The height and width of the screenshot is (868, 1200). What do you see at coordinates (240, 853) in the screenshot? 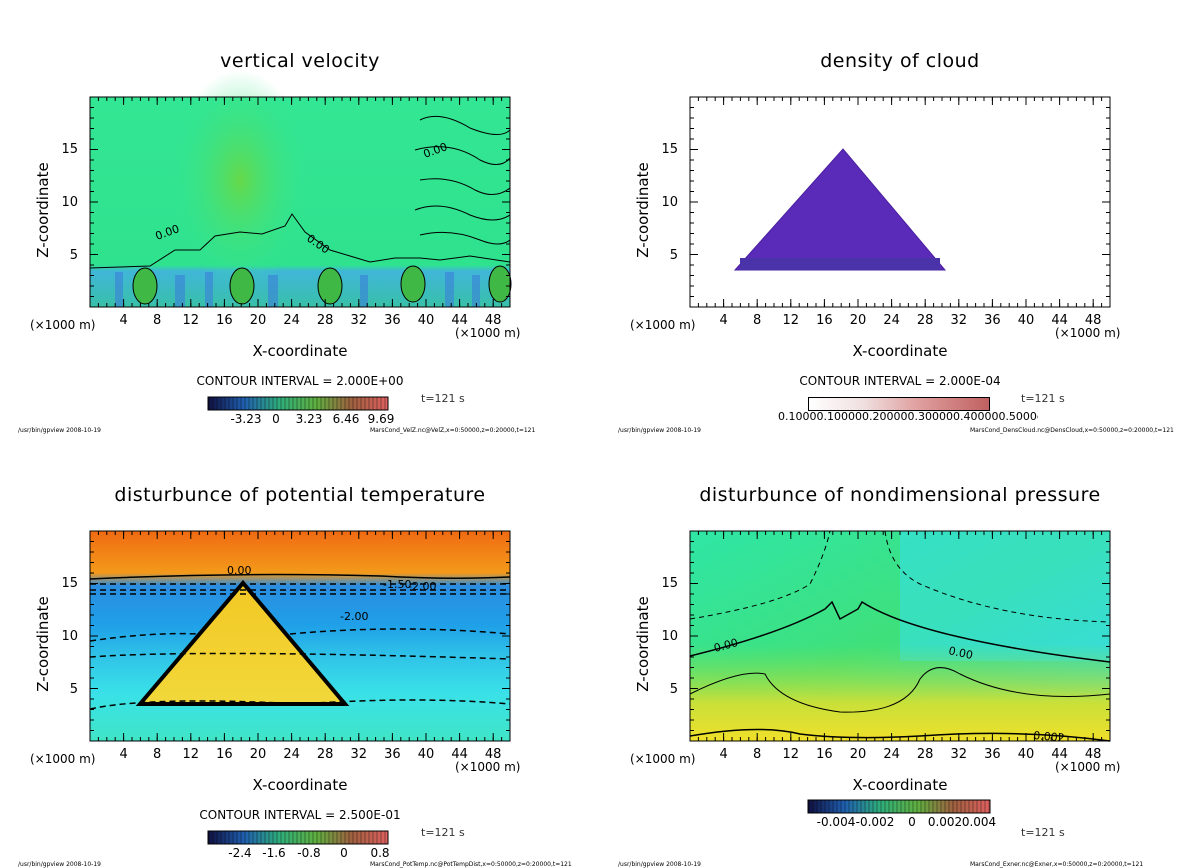
I see `colorbar-tick: -2.4` at bounding box center [240, 853].